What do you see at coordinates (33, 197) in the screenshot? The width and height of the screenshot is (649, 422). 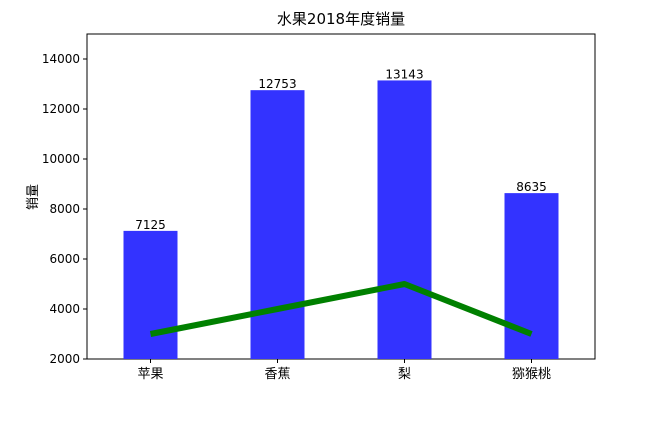 I see `y-axis-label: 销量` at bounding box center [33, 197].